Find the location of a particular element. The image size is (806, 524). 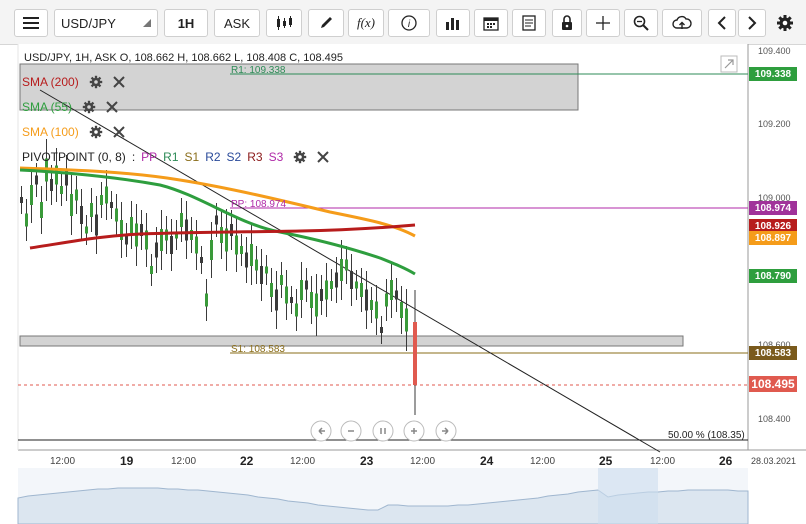

draw-tool-button is located at coordinates (326, 23).